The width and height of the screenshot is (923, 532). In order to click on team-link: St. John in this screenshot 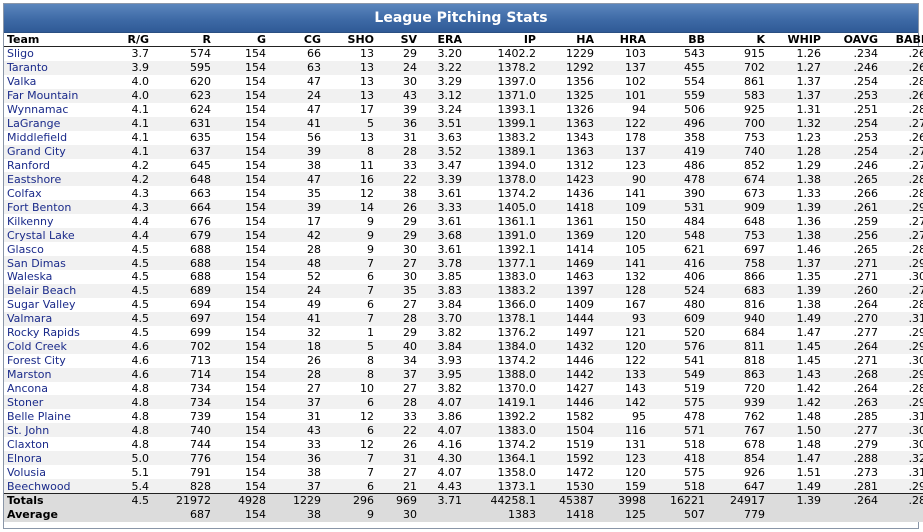, I will do `click(58, 430)`.